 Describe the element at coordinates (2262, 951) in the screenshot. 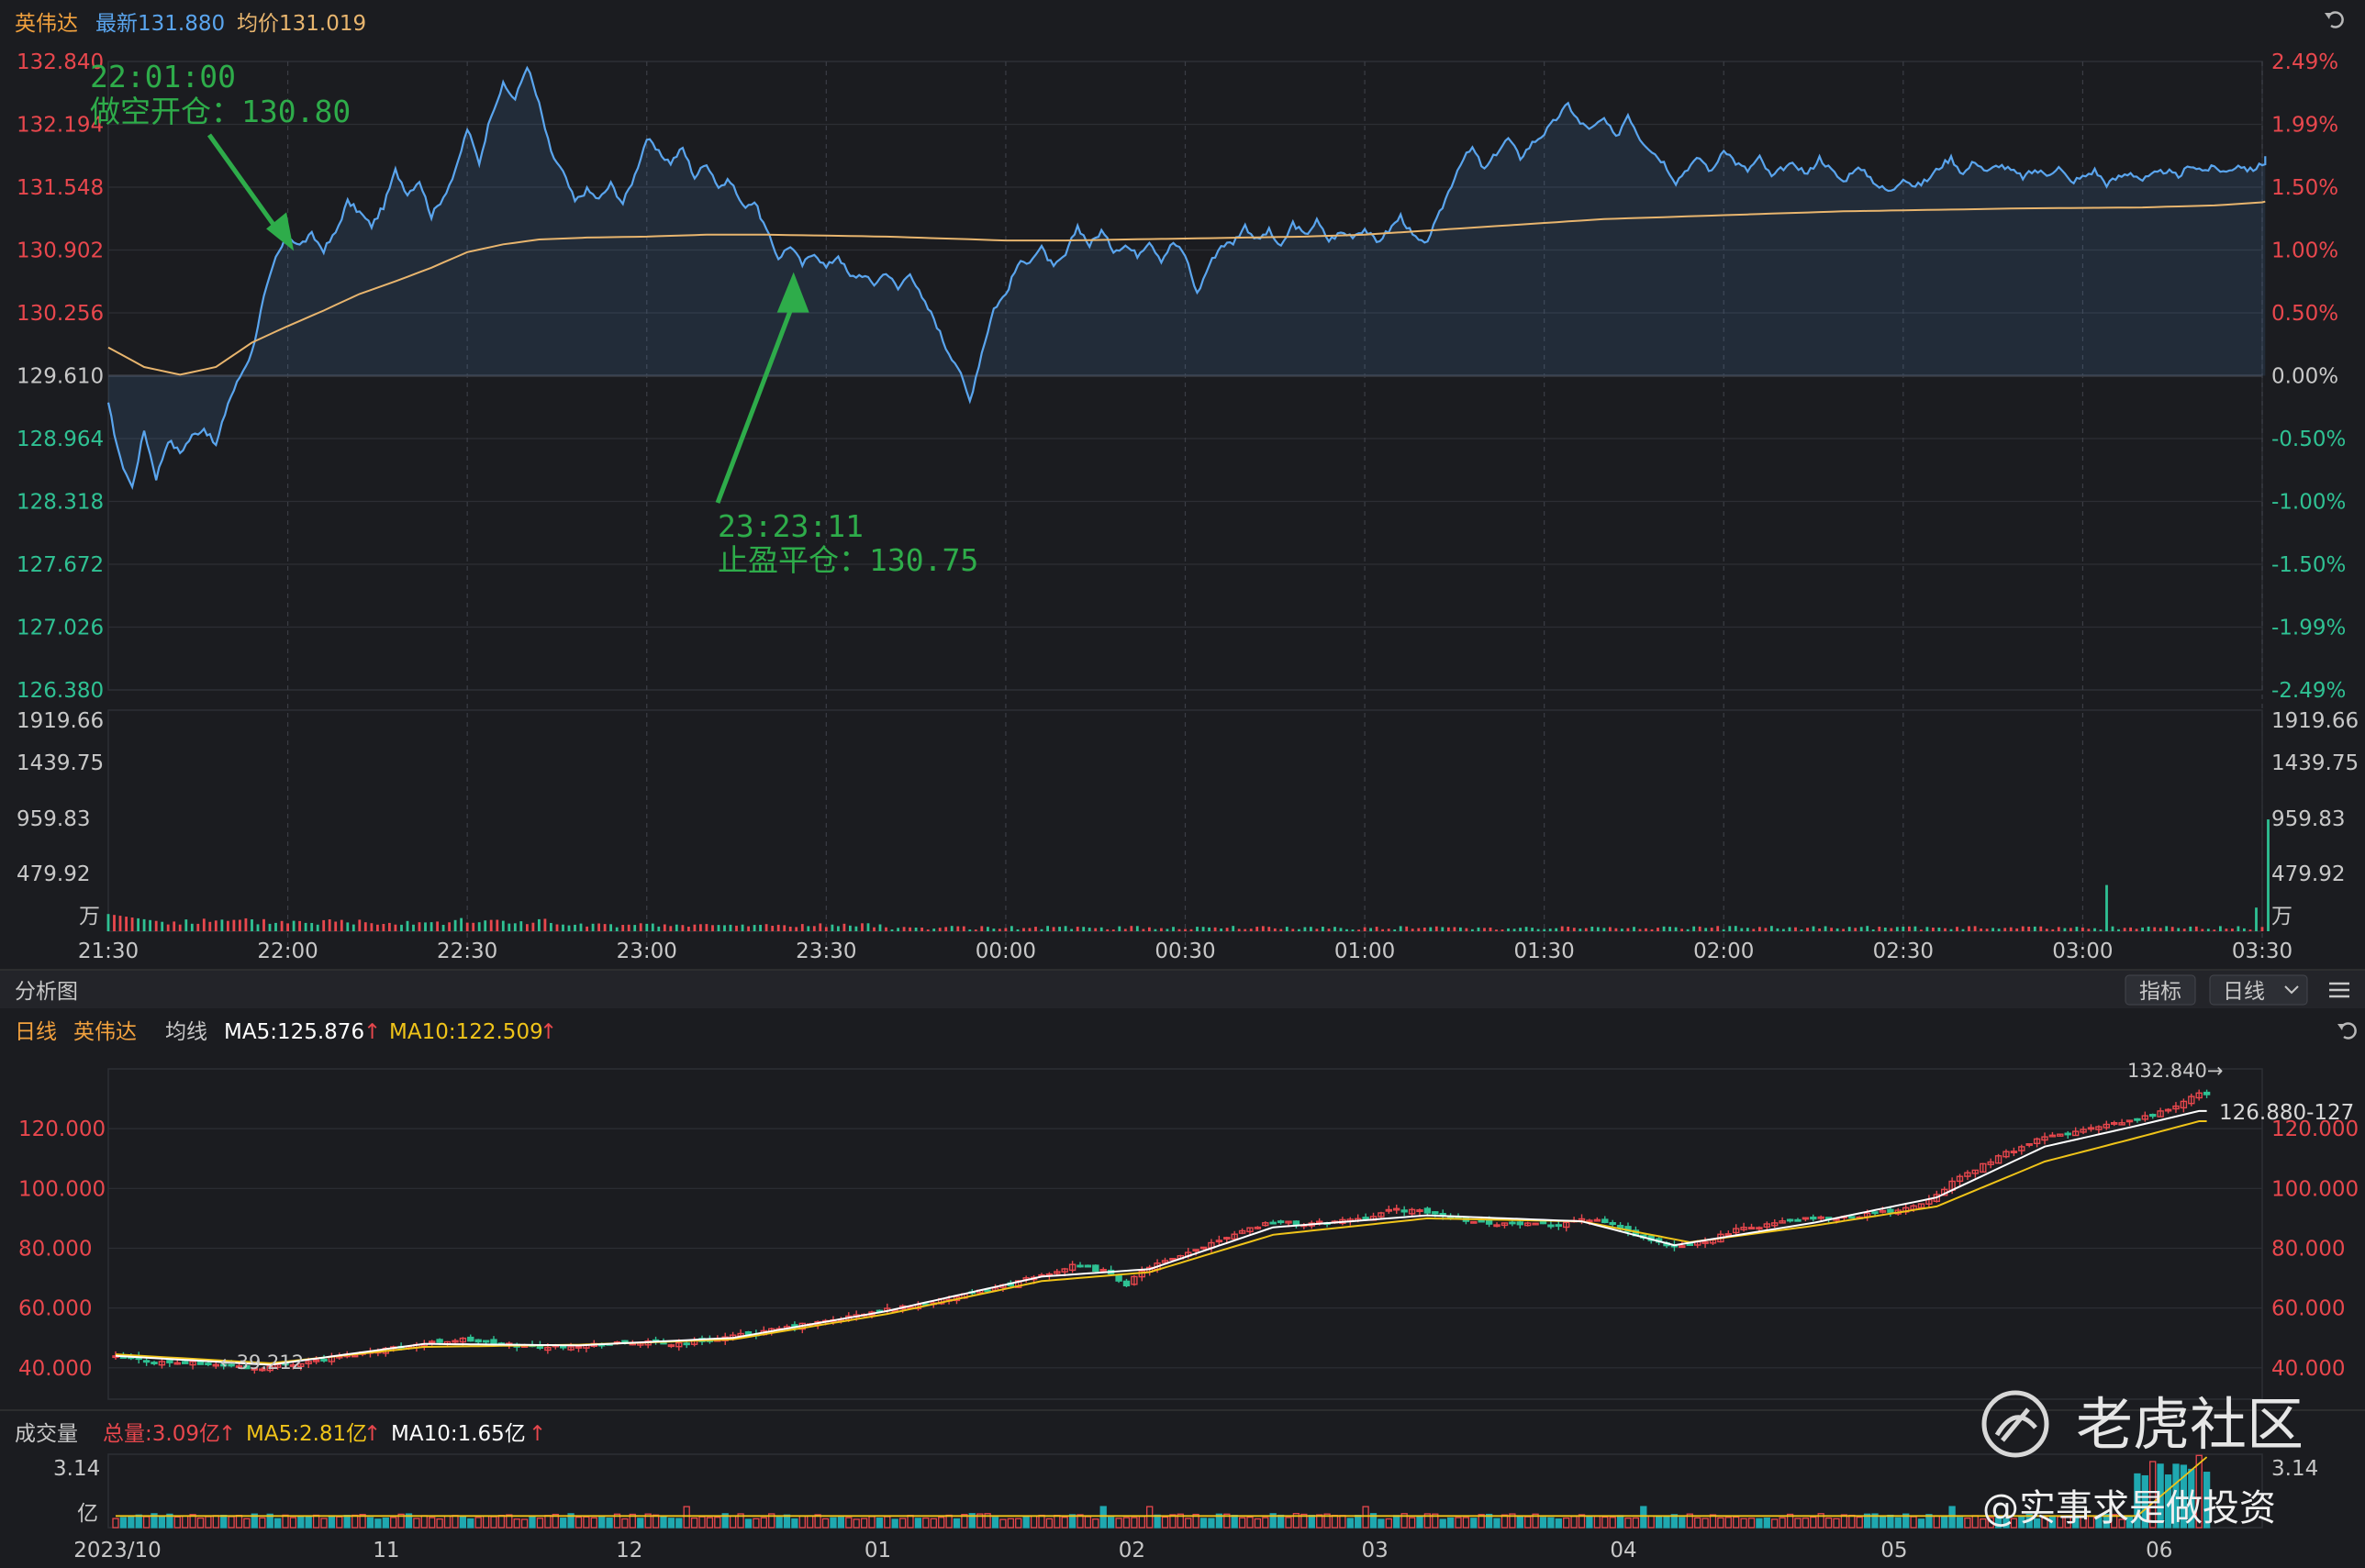

I see `time-tick-label: 03:30` at that location.